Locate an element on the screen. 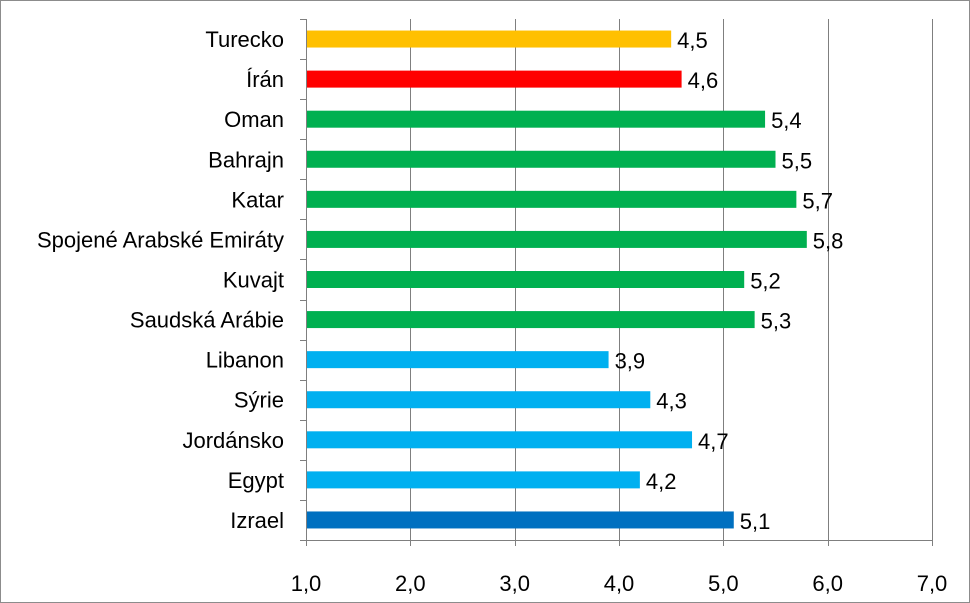 Image resolution: width=970 pixels, height=603 pixels. data-label: 4,5 is located at coordinates (692, 40).